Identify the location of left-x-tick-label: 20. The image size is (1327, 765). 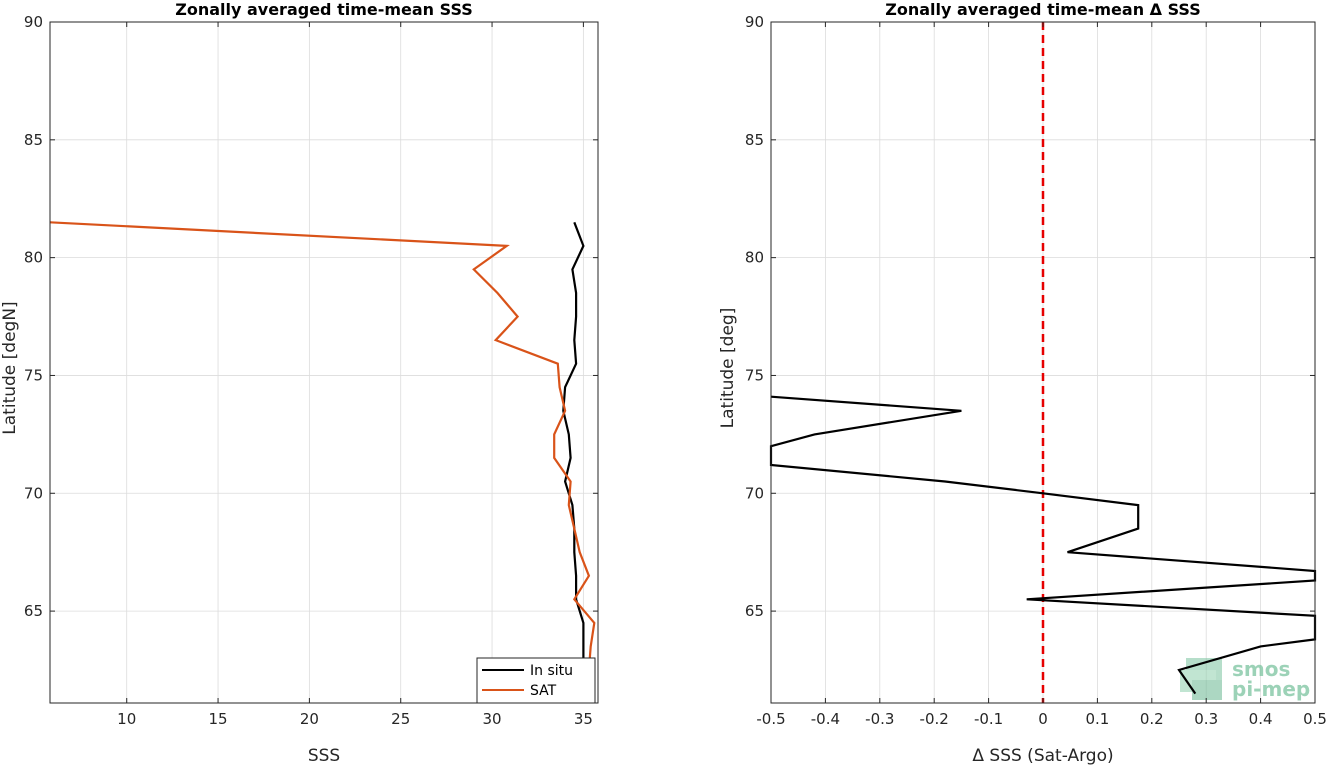
(309, 719).